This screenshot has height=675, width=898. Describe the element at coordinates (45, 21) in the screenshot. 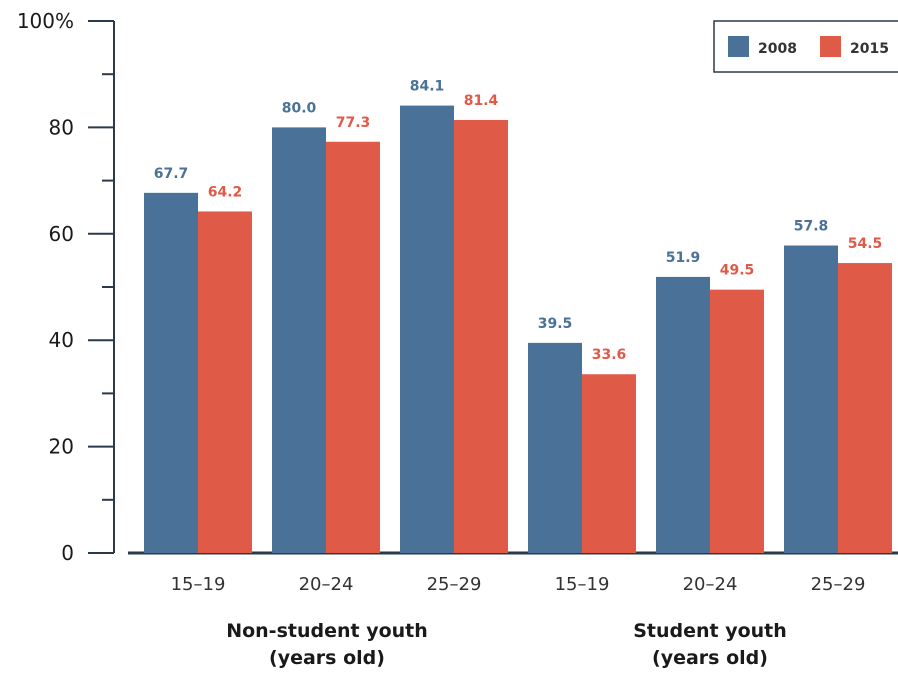

I see `y-tick-label: 100%` at that location.